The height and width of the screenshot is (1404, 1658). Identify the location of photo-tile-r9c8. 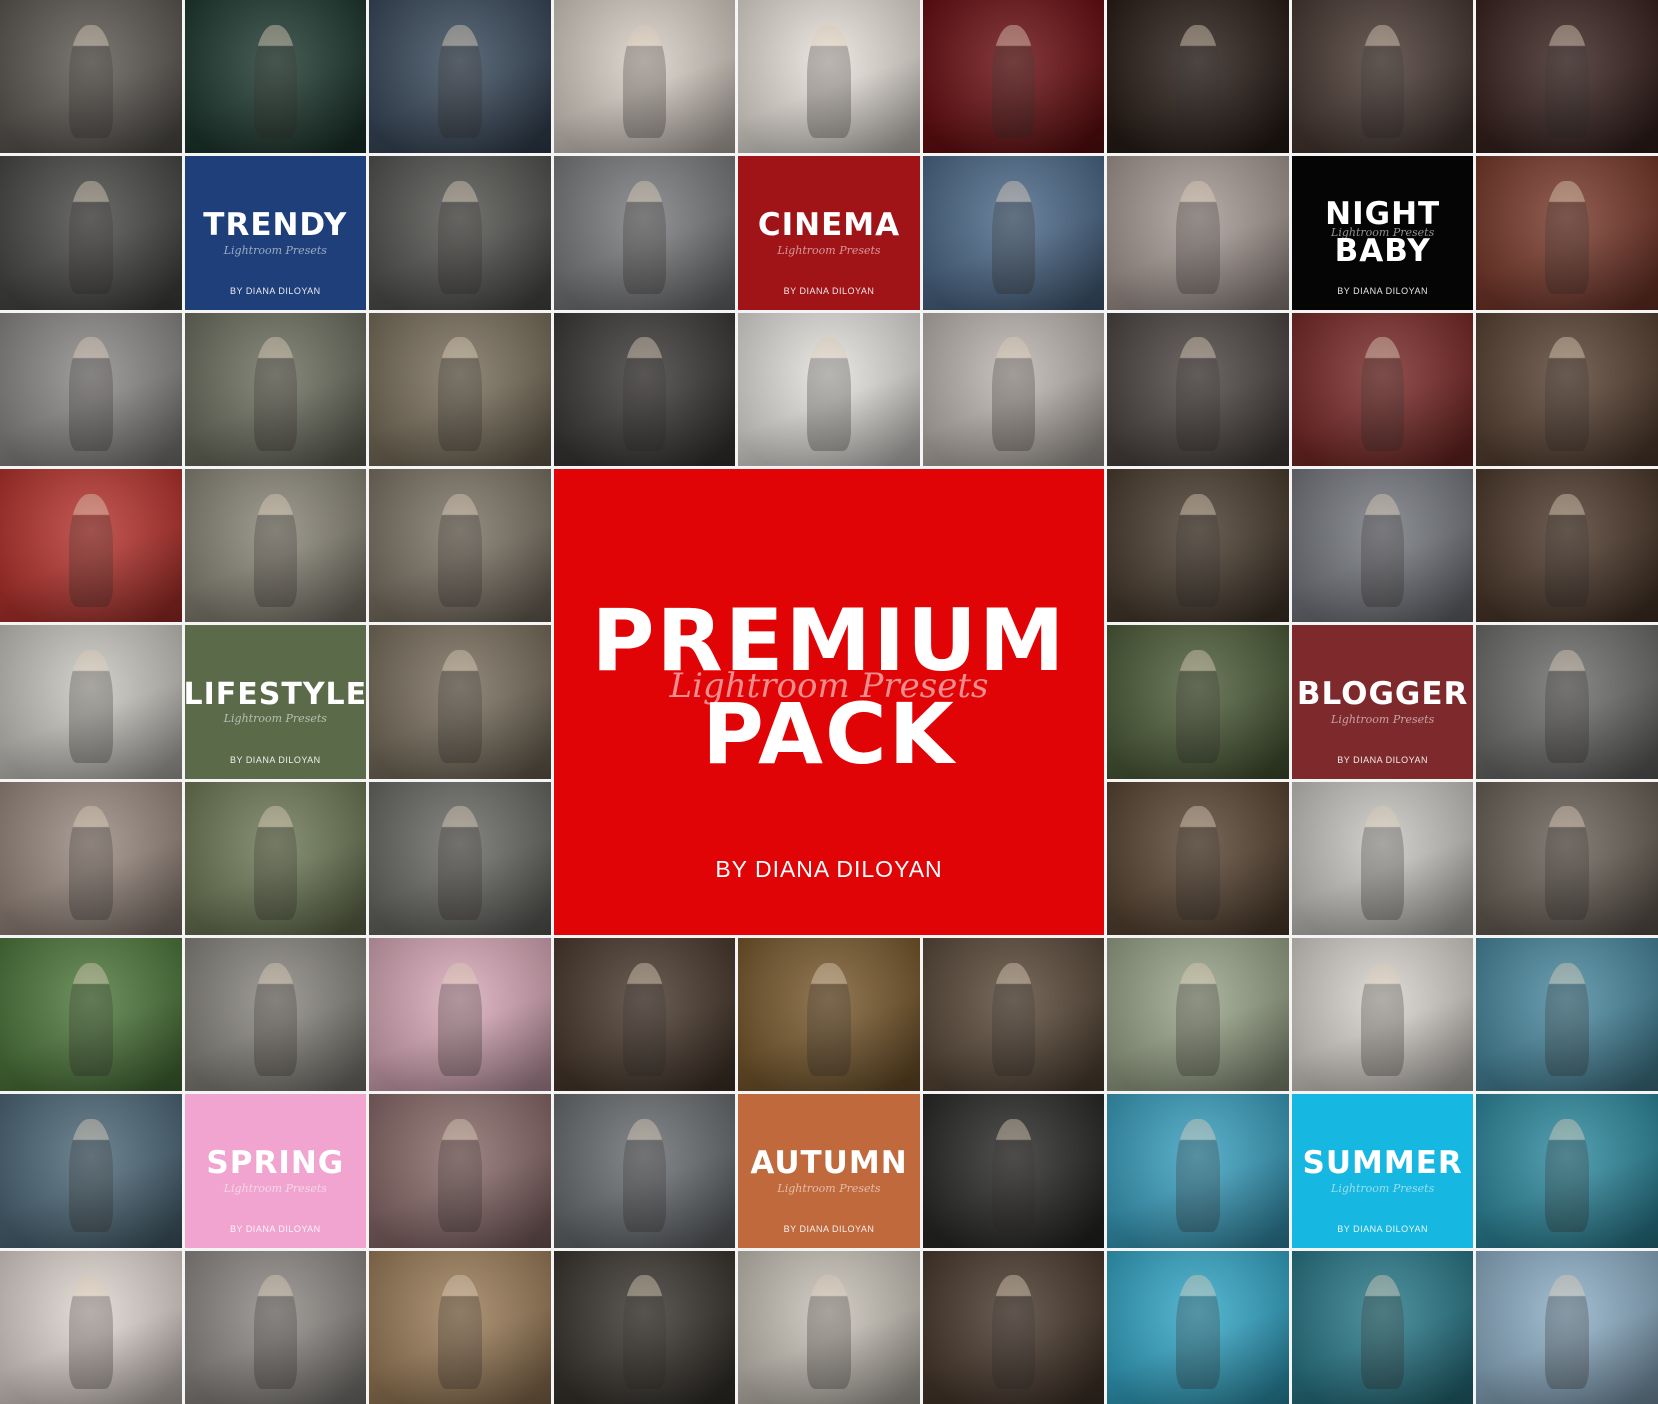
(1382, 1327).